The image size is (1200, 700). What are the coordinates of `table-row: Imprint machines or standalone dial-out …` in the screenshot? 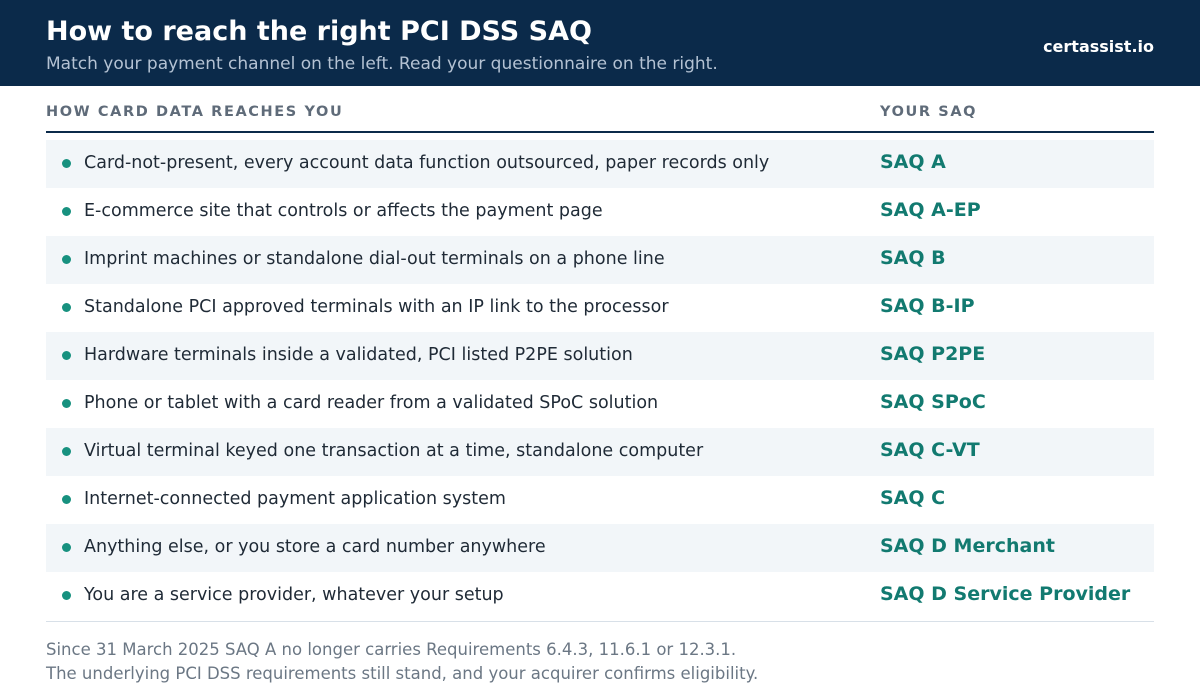 It's located at (600, 260).